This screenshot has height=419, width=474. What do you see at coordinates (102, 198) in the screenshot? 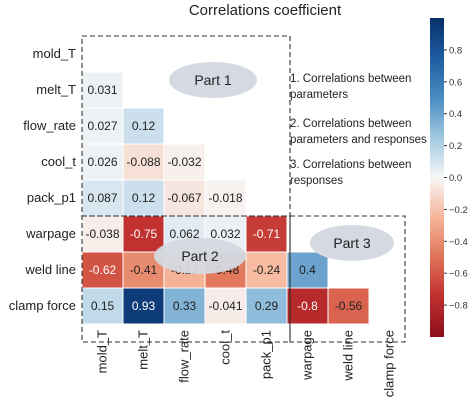
I see `cell-value-label: 0.087` at bounding box center [102, 198].